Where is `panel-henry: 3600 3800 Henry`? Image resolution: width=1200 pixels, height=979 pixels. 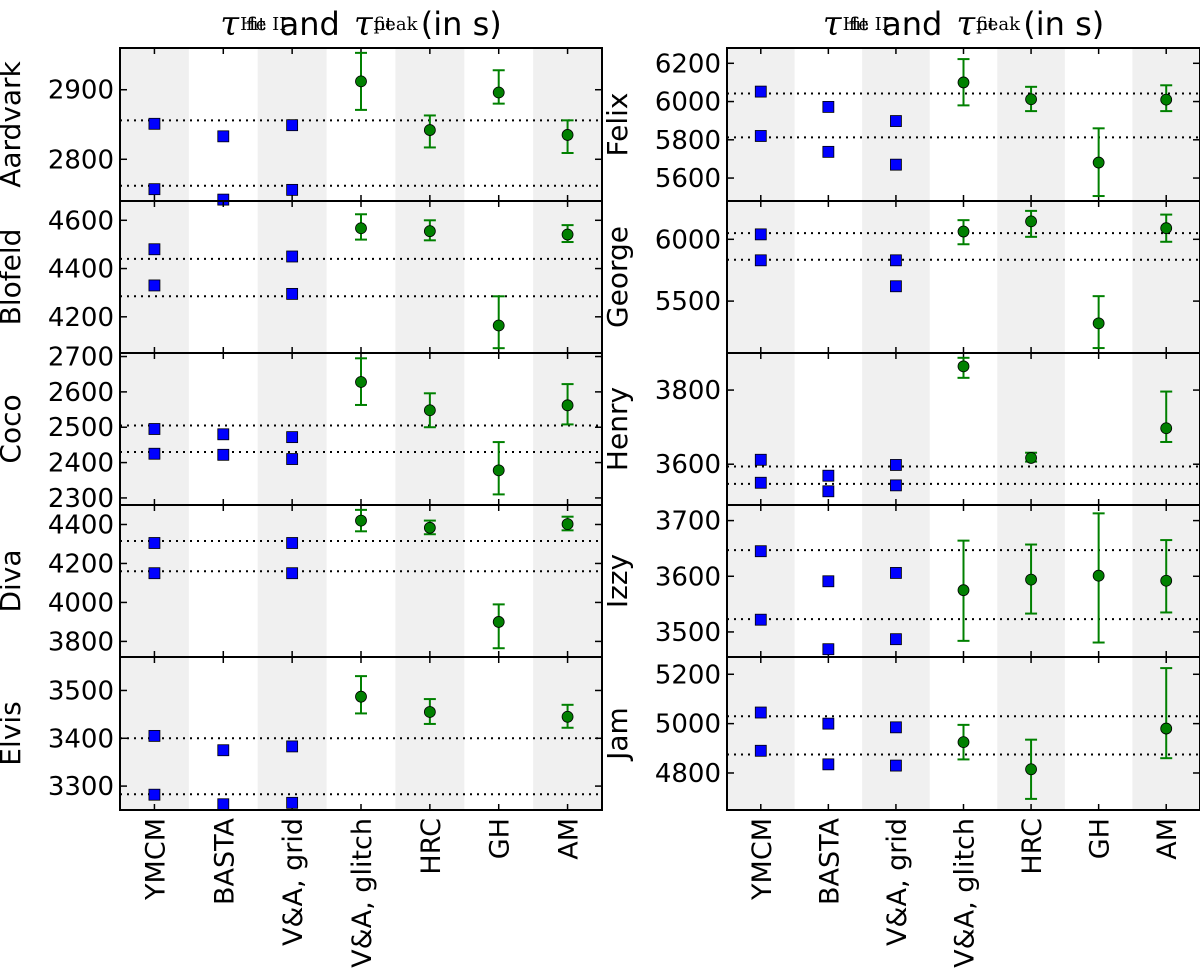
panel-henry: 3600 3800 Henry is located at coordinates (900, 429).